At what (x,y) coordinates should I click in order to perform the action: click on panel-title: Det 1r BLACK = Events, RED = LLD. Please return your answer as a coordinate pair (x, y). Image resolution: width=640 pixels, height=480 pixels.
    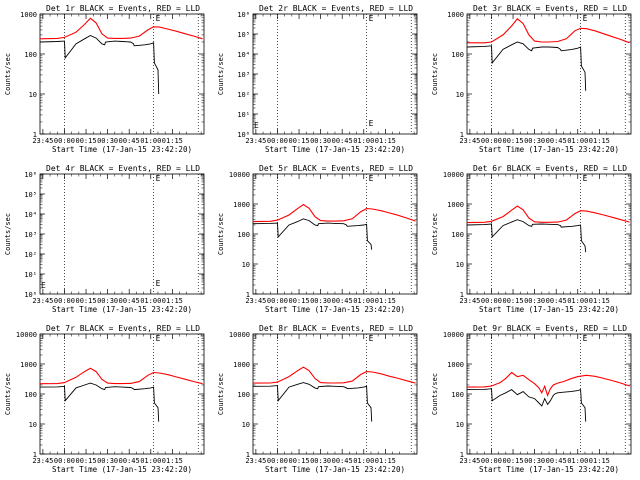
    Looking at the image, I should click on (123, 8).